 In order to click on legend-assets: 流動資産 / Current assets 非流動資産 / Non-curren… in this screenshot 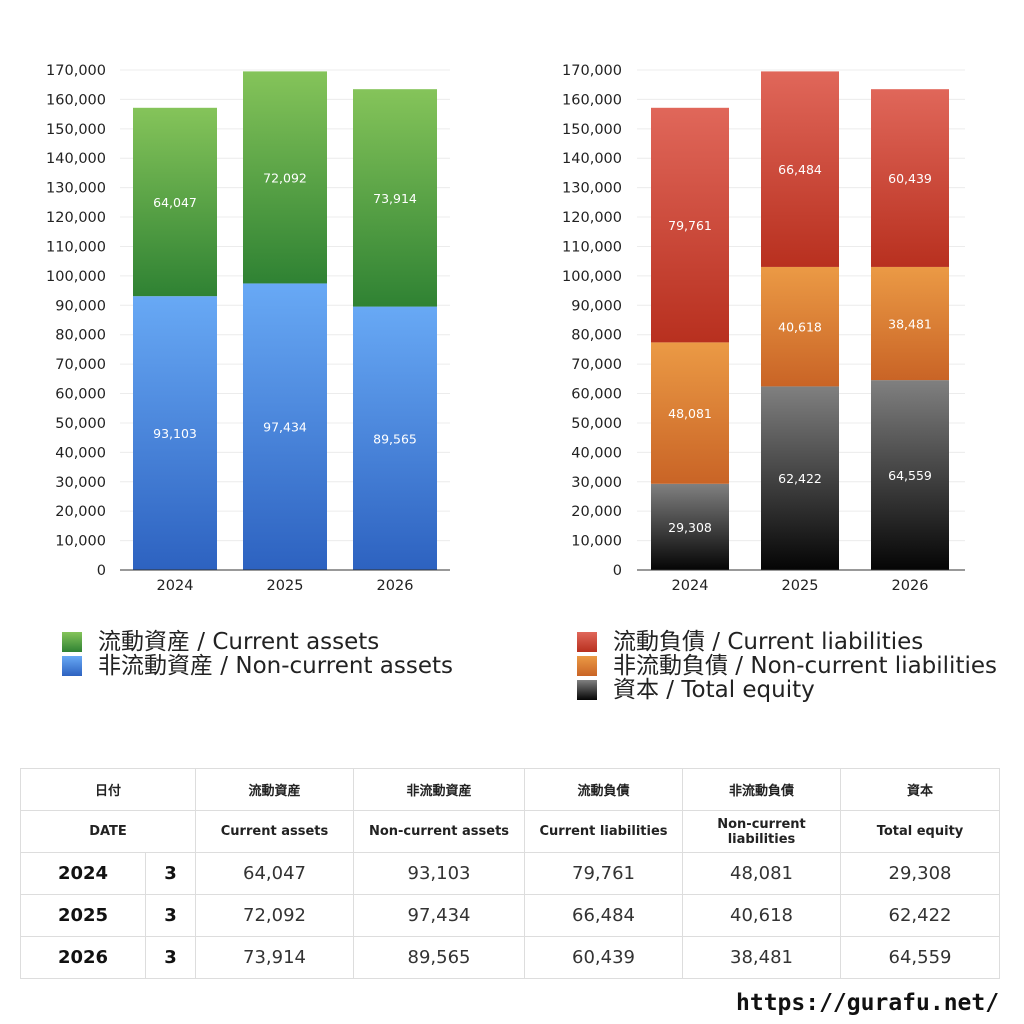, I will do `click(257, 654)`.